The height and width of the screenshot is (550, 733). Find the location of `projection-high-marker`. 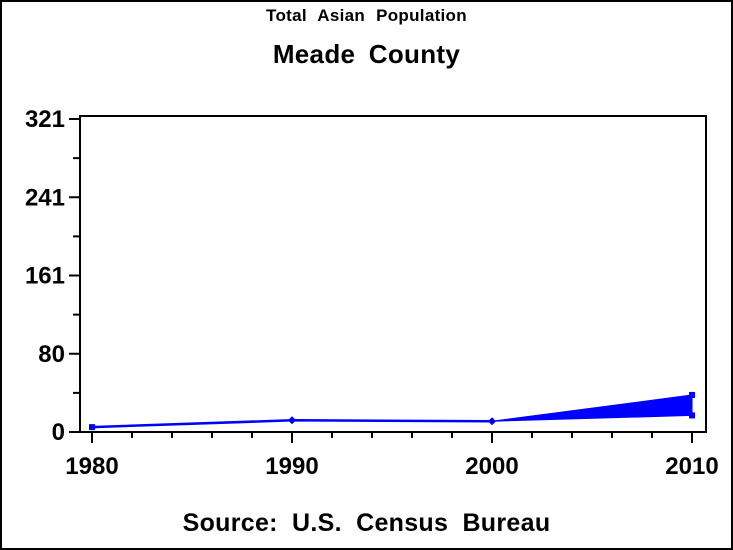

projection-high-marker is located at coordinates (692, 394).